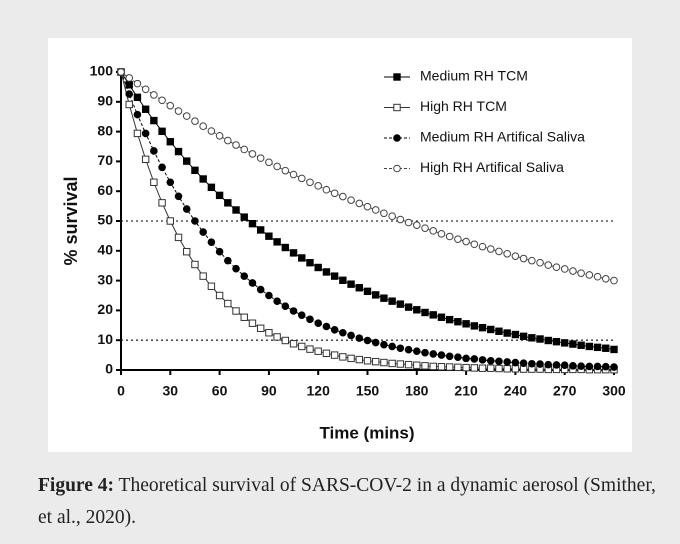 The image size is (680, 544). I want to click on legend-label: High RH TCM, so click(463, 106).